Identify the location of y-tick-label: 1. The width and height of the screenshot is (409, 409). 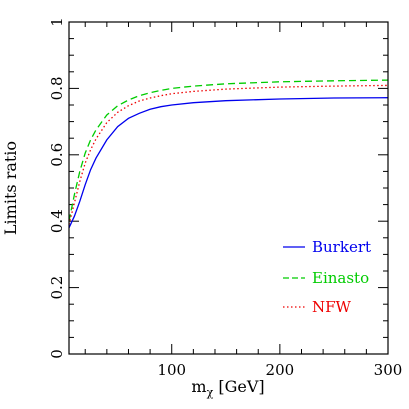
(57, 22).